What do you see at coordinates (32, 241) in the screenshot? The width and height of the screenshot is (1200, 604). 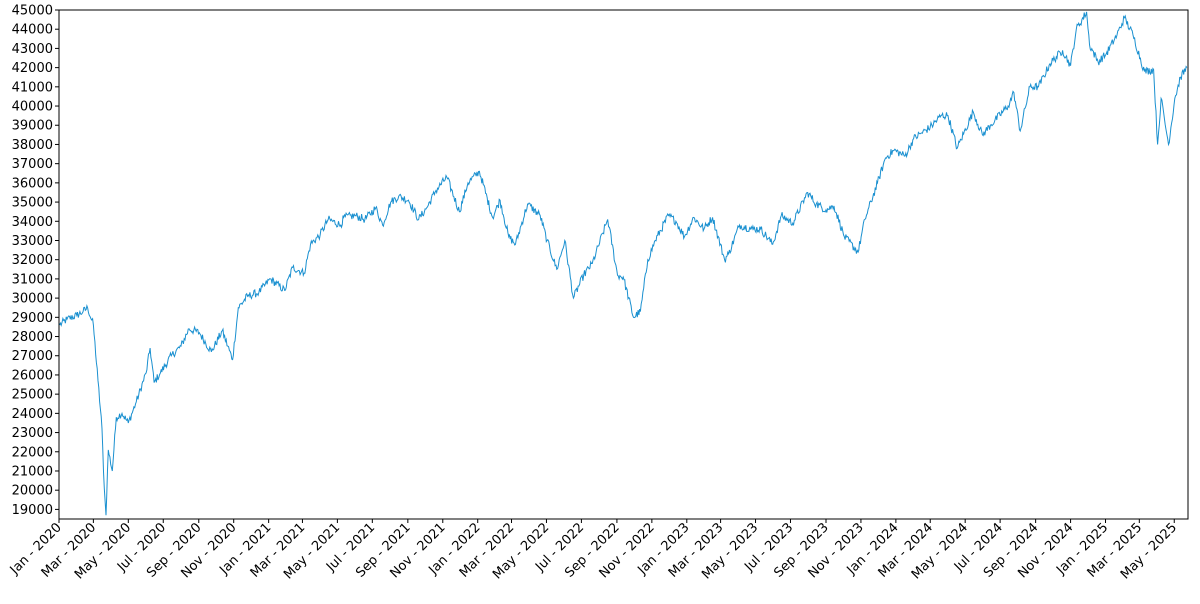 I see `y-tick-label: 33000` at bounding box center [32, 241].